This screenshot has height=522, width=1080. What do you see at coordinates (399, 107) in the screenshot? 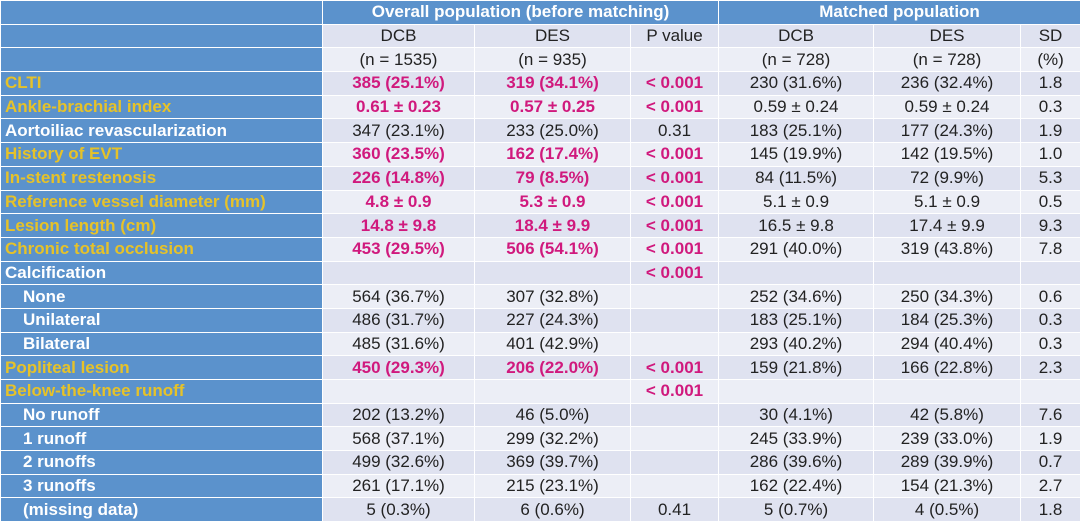
I see `cell-dcb: 0.61 ± 0.23` at bounding box center [399, 107].